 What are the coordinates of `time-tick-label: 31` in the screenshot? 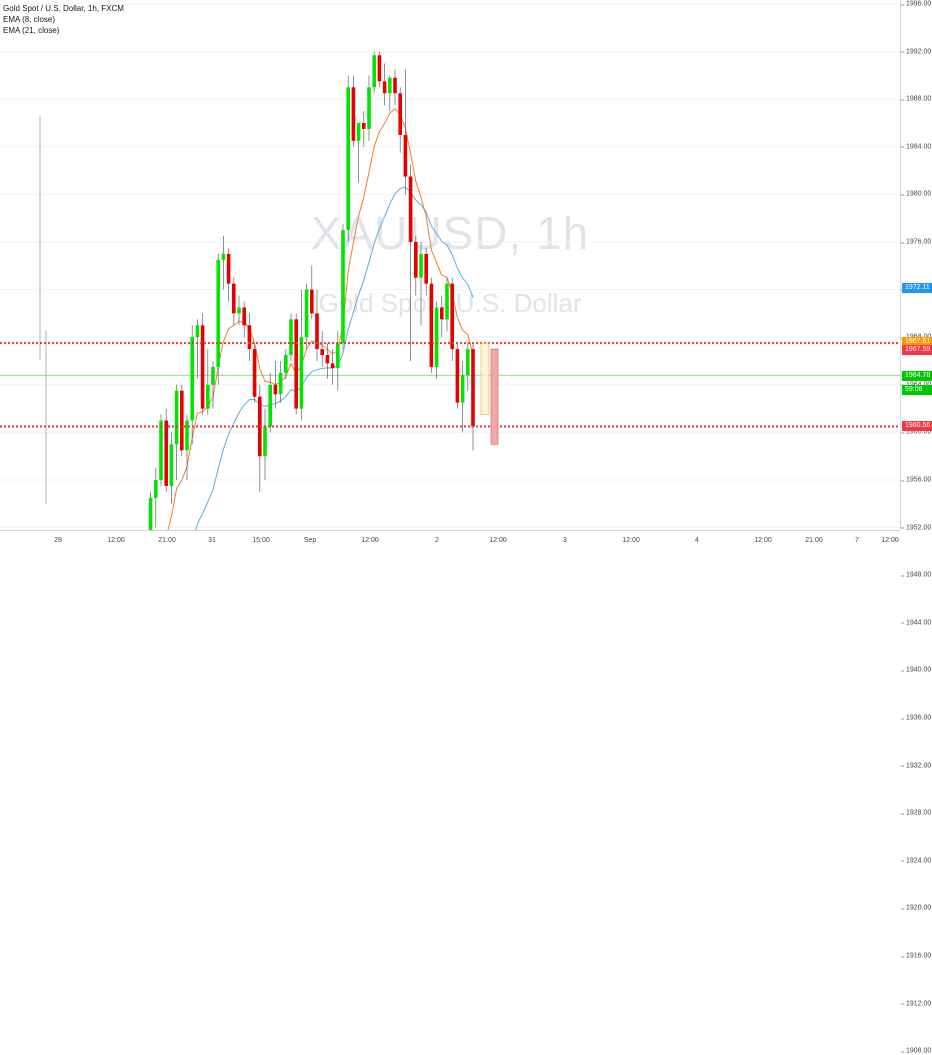 It's located at (212, 540).